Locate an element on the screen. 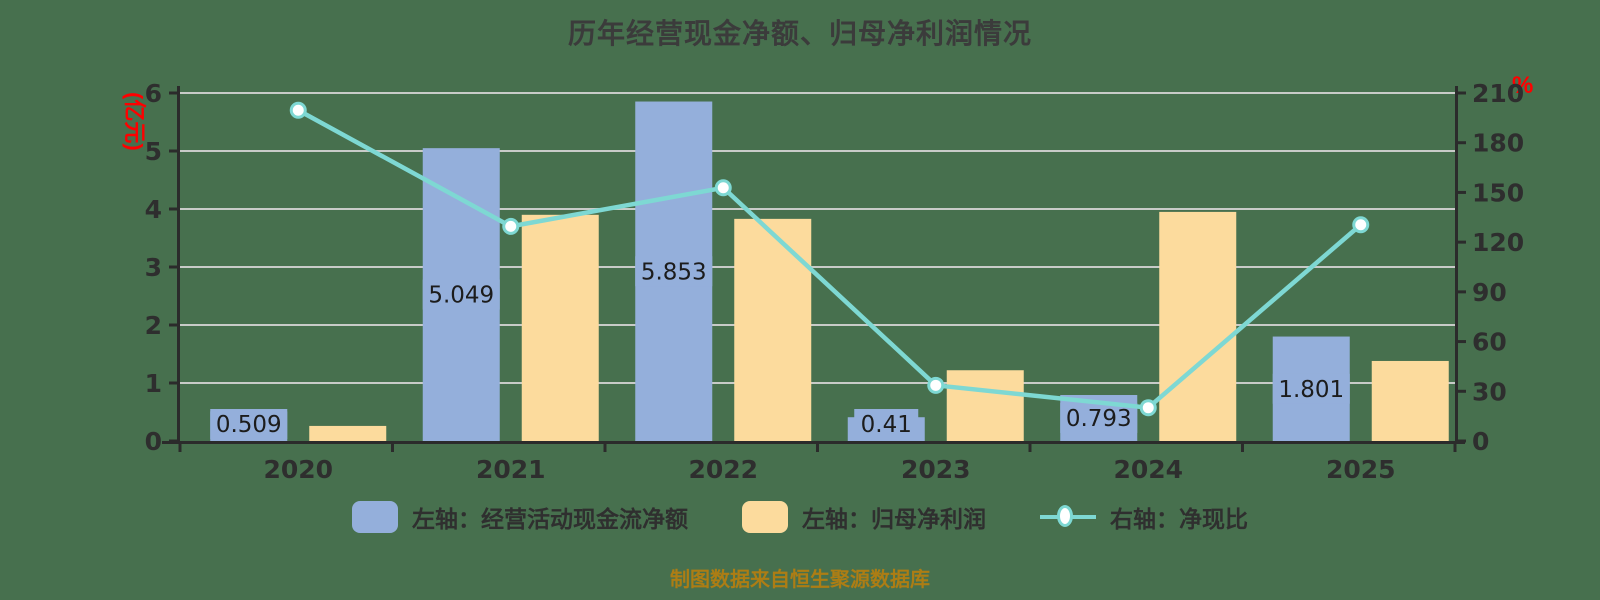 Image resolution: width=1600 pixels, height=600 pixels. right-axis-tick-label-30: 30 is located at coordinates (1489, 391).